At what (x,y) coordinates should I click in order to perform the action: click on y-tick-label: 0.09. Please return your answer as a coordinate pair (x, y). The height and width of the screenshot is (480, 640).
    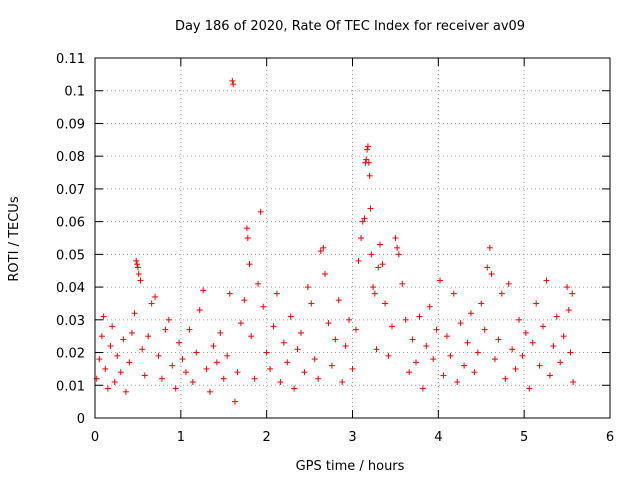
    Looking at the image, I should click on (70, 124).